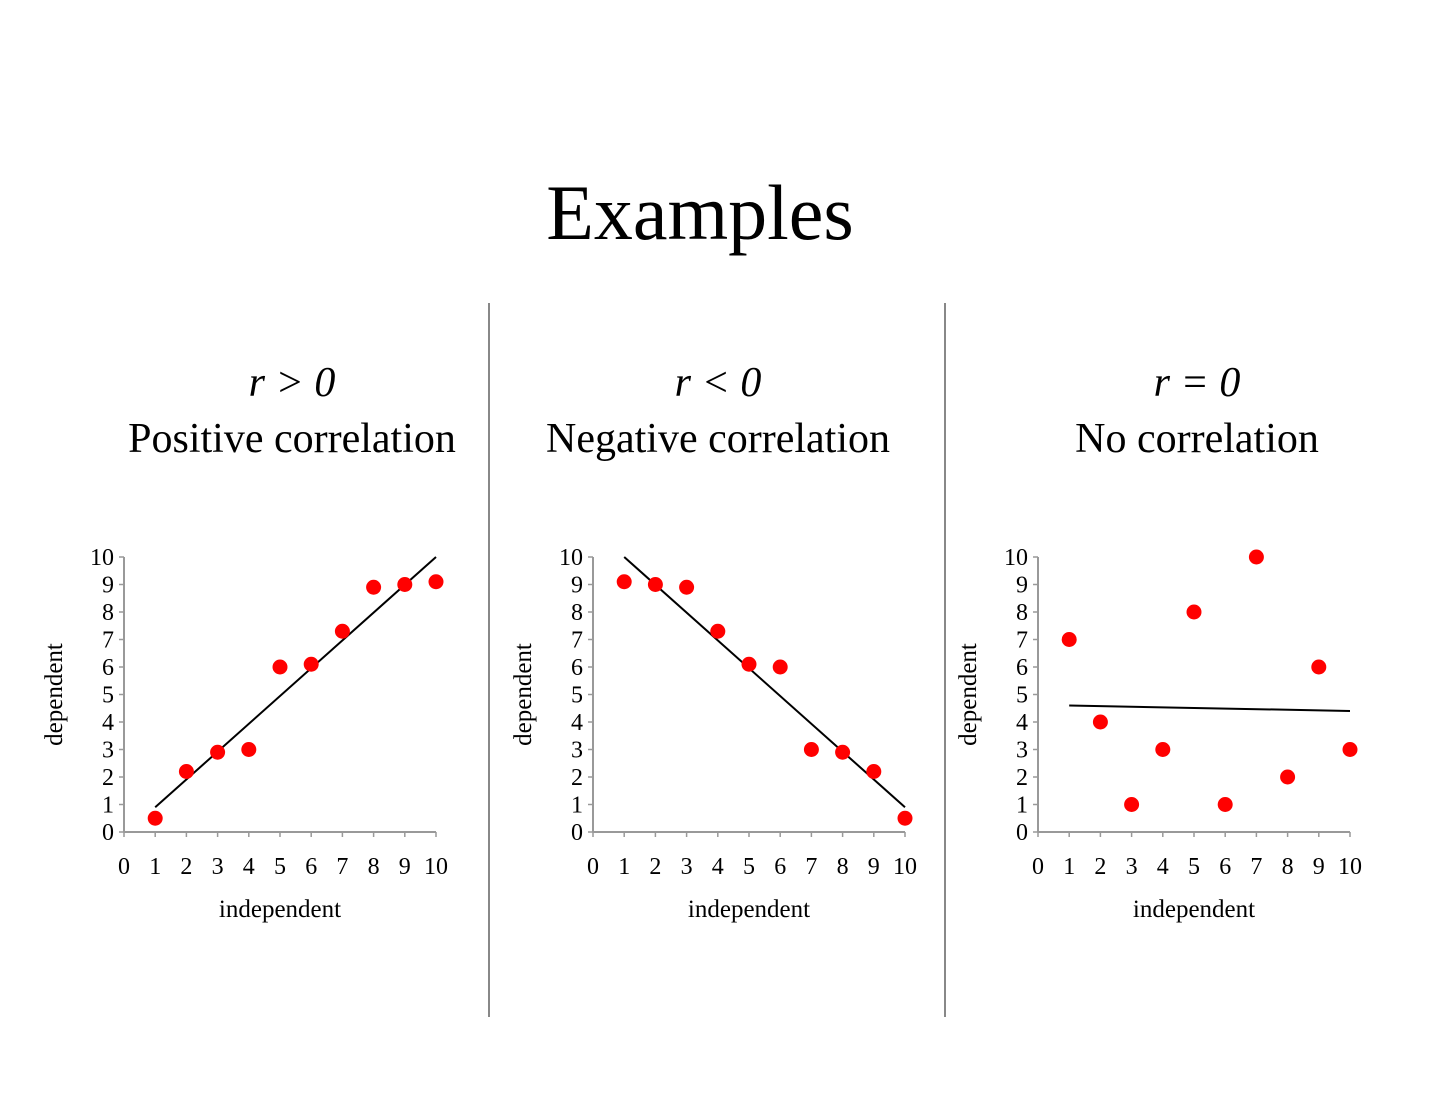 The width and height of the screenshot is (1440, 1111). What do you see at coordinates (1197, 411) in the screenshot?
I see `panel-heading: r = 0 No correlation` at bounding box center [1197, 411].